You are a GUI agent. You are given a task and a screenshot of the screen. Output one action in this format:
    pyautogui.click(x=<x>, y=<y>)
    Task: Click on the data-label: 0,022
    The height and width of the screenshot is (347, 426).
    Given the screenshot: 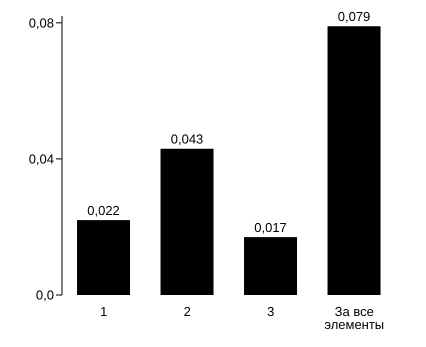 What is the action you would take?
    pyautogui.click(x=103, y=210)
    